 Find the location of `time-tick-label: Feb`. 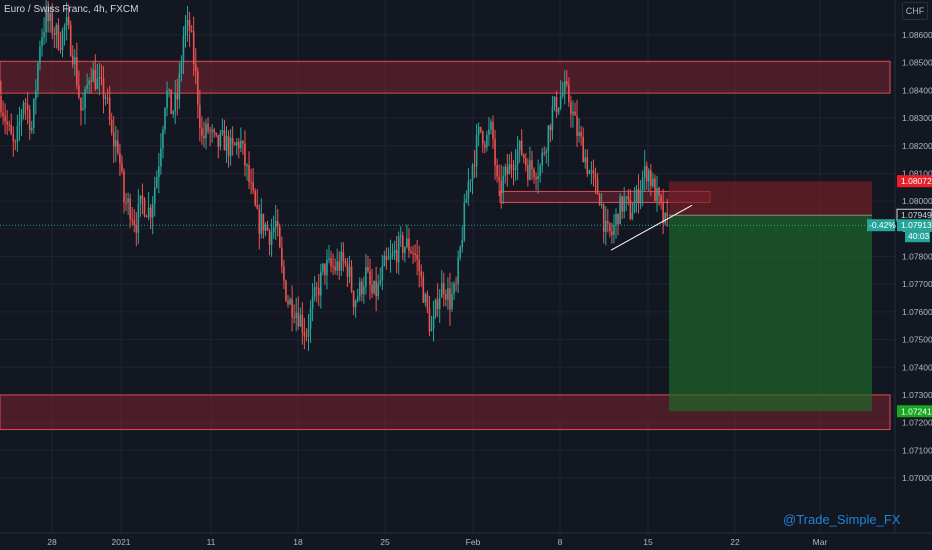

time-tick-label: Feb is located at coordinates (473, 542).